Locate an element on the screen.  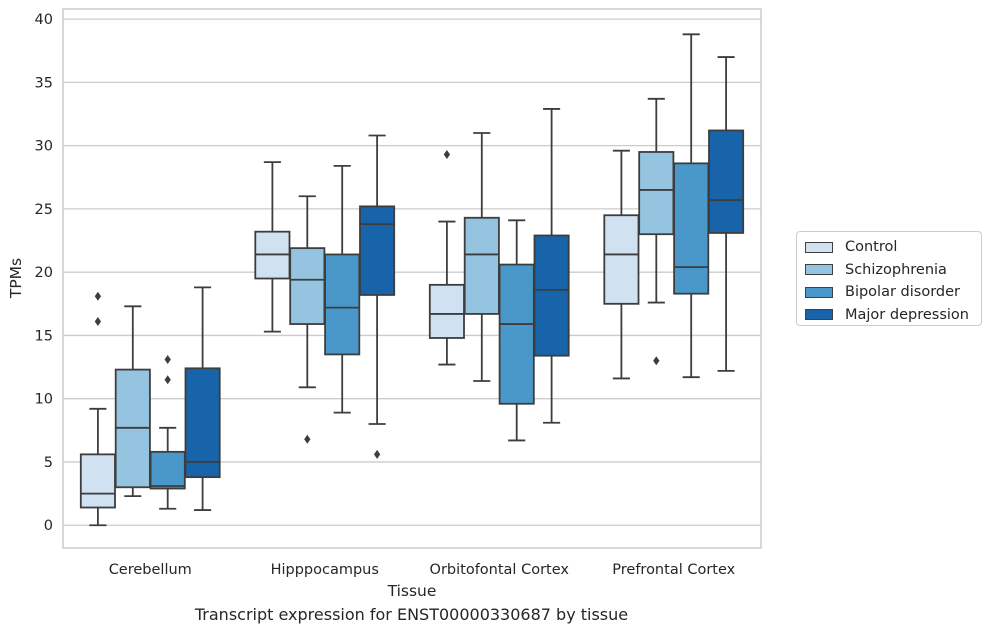
y-tick-label: 15 is located at coordinates (44, 336).